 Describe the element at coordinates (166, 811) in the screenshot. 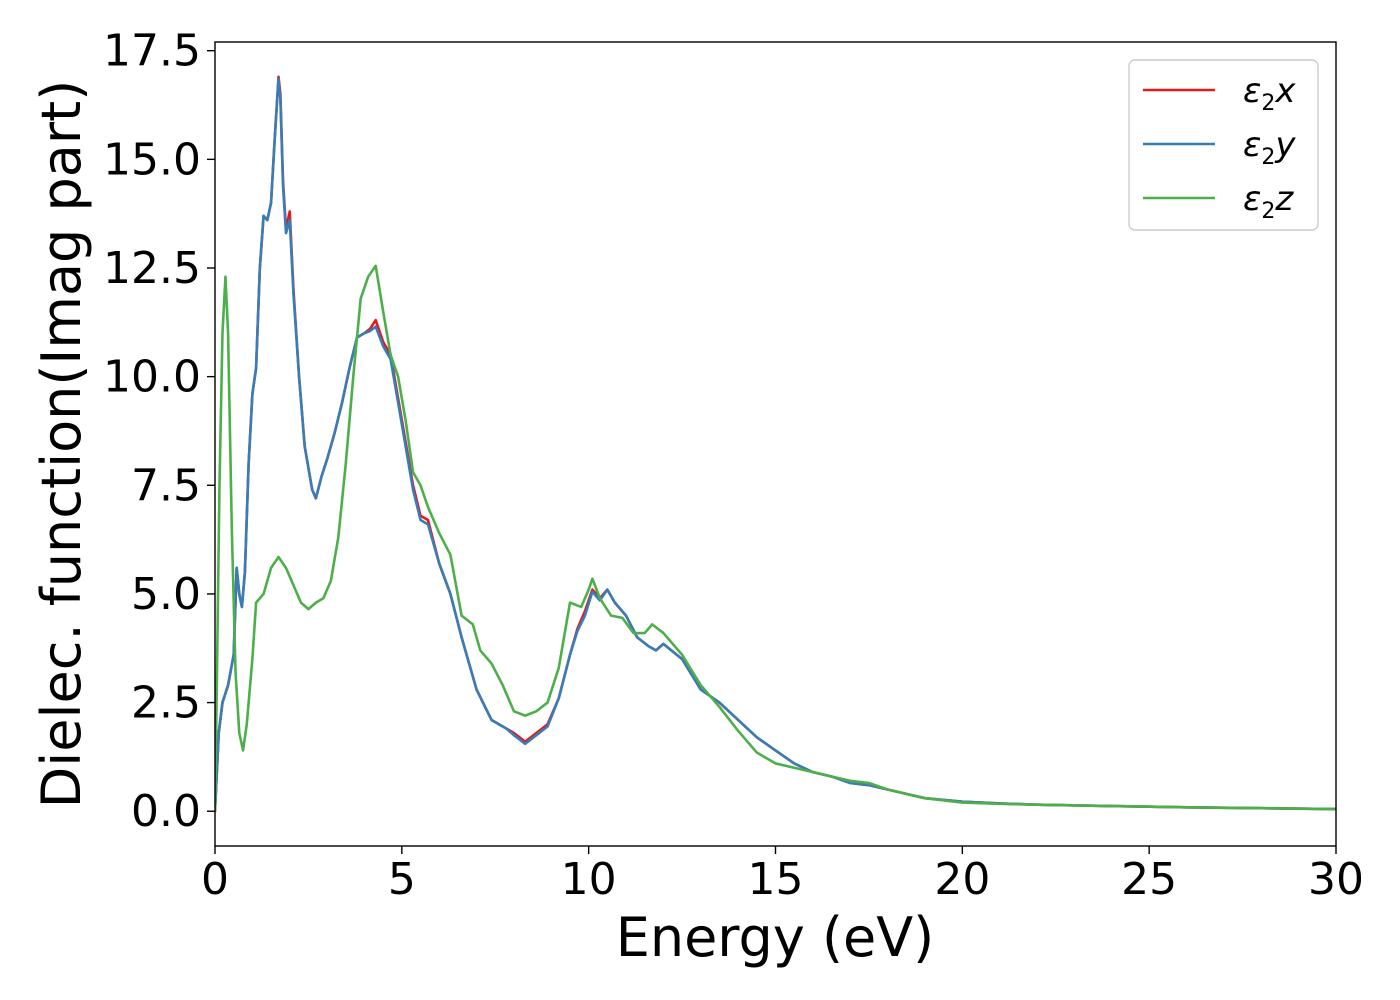

I see `y-tick-label: 0.0` at that location.